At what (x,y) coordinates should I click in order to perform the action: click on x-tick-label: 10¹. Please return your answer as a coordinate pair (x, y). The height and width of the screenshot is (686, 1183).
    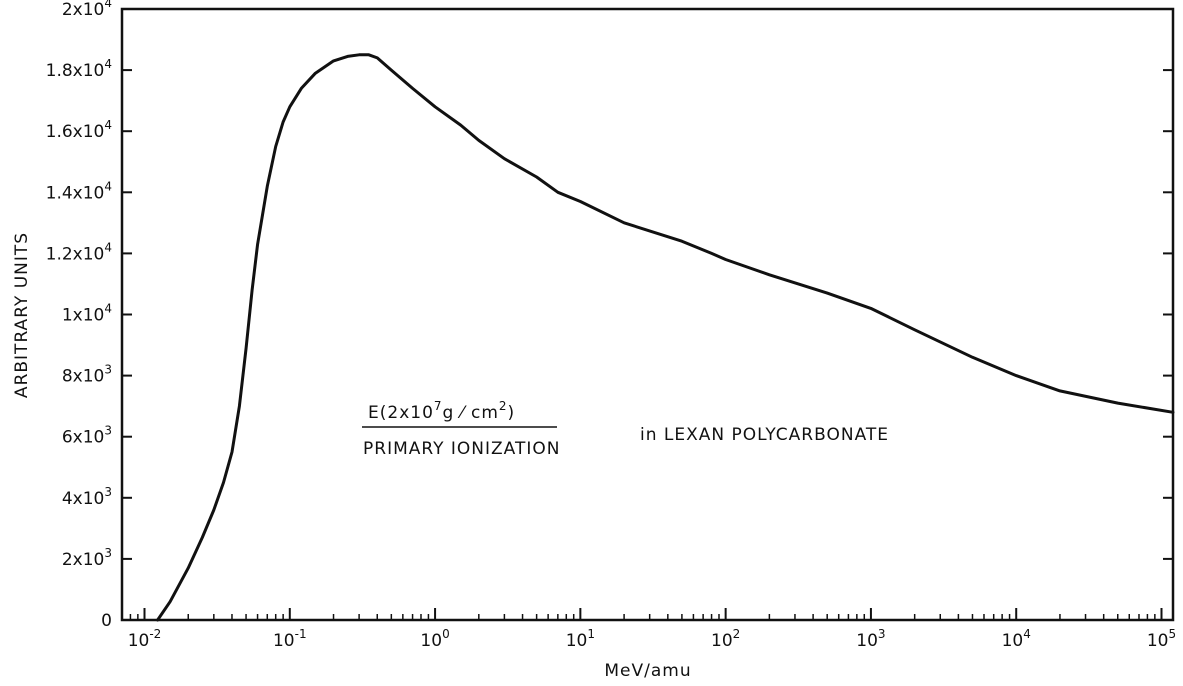
    Looking at the image, I should click on (580, 639).